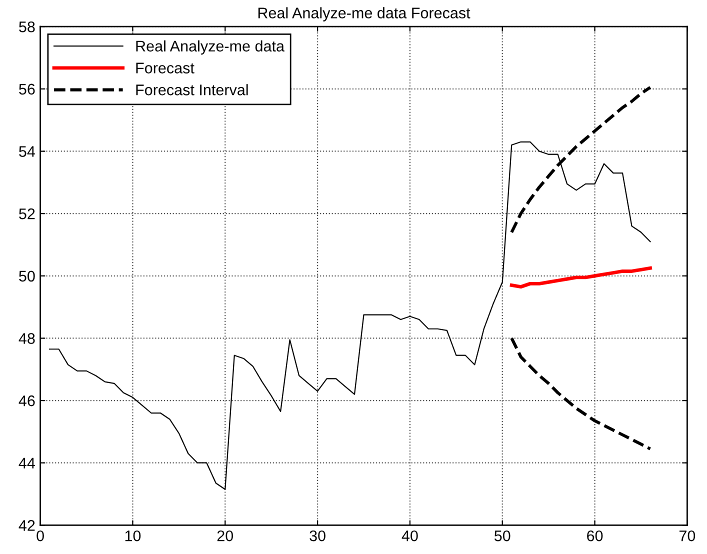 This screenshot has width=707, height=554. What do you see at coordinates (26, 400) in the screenshot?
I see `y-tick-label: 46` at bounding box center [26, 400].